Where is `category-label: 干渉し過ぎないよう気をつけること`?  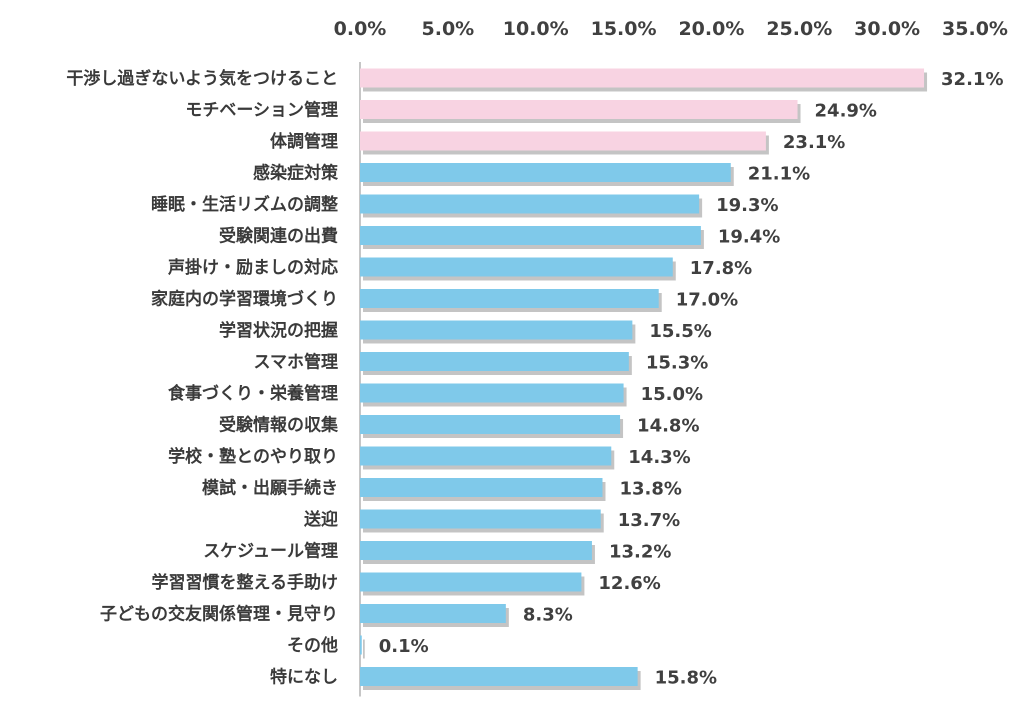
category-label: 干渉し過ぎないよう気をつけること is located at coordinates (202, 78).